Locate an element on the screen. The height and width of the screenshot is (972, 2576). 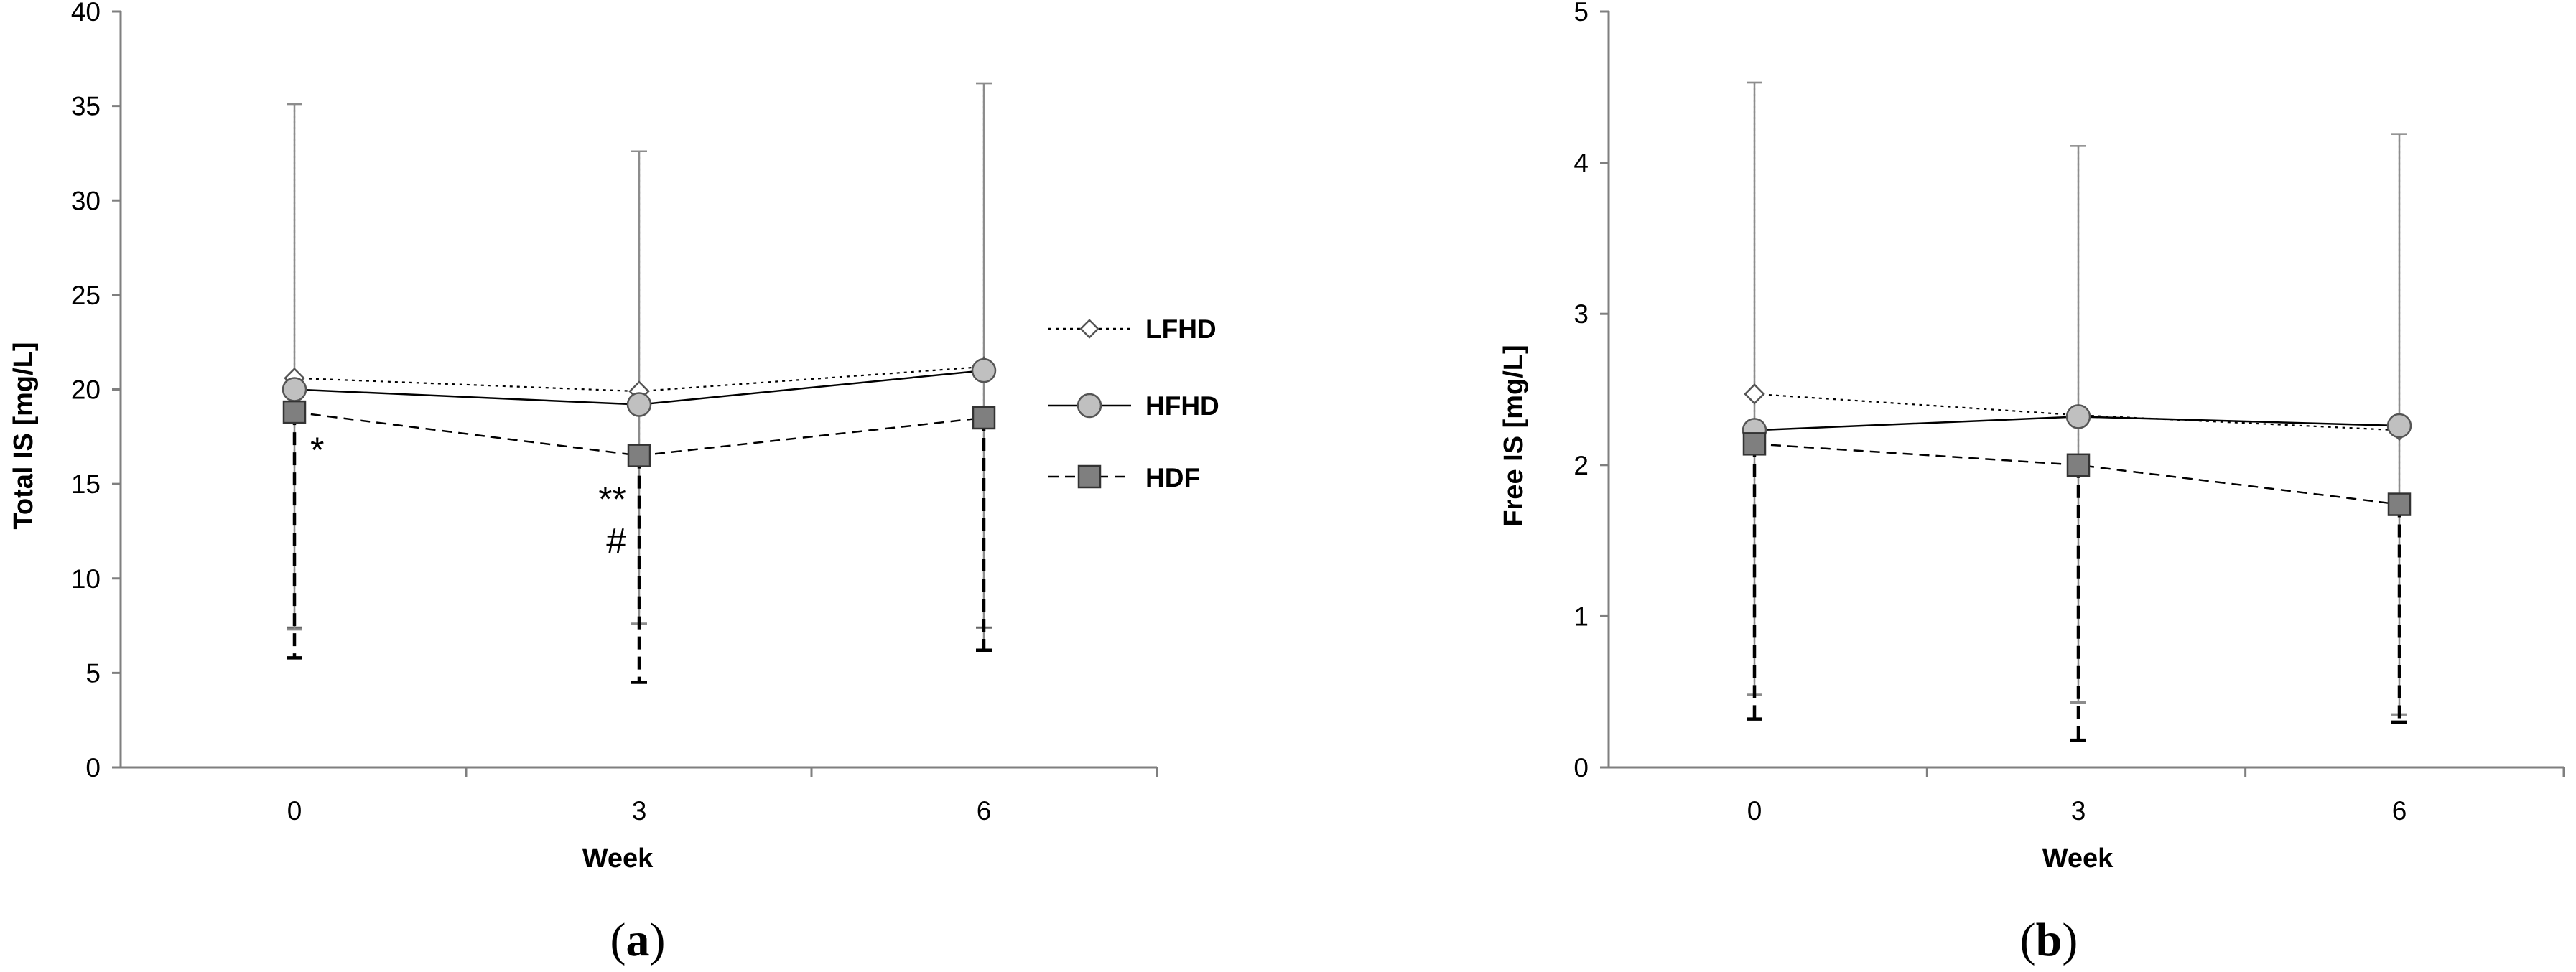
panel-label-a: (a) is located at coordinates (638, 940).